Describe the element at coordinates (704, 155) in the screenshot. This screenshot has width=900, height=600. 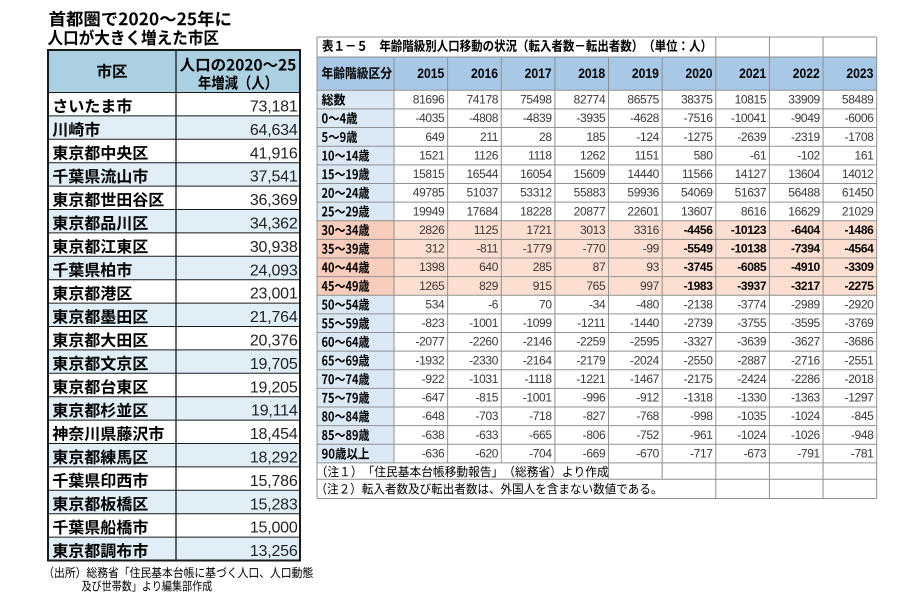
I see `svg-text: 580` at that location.